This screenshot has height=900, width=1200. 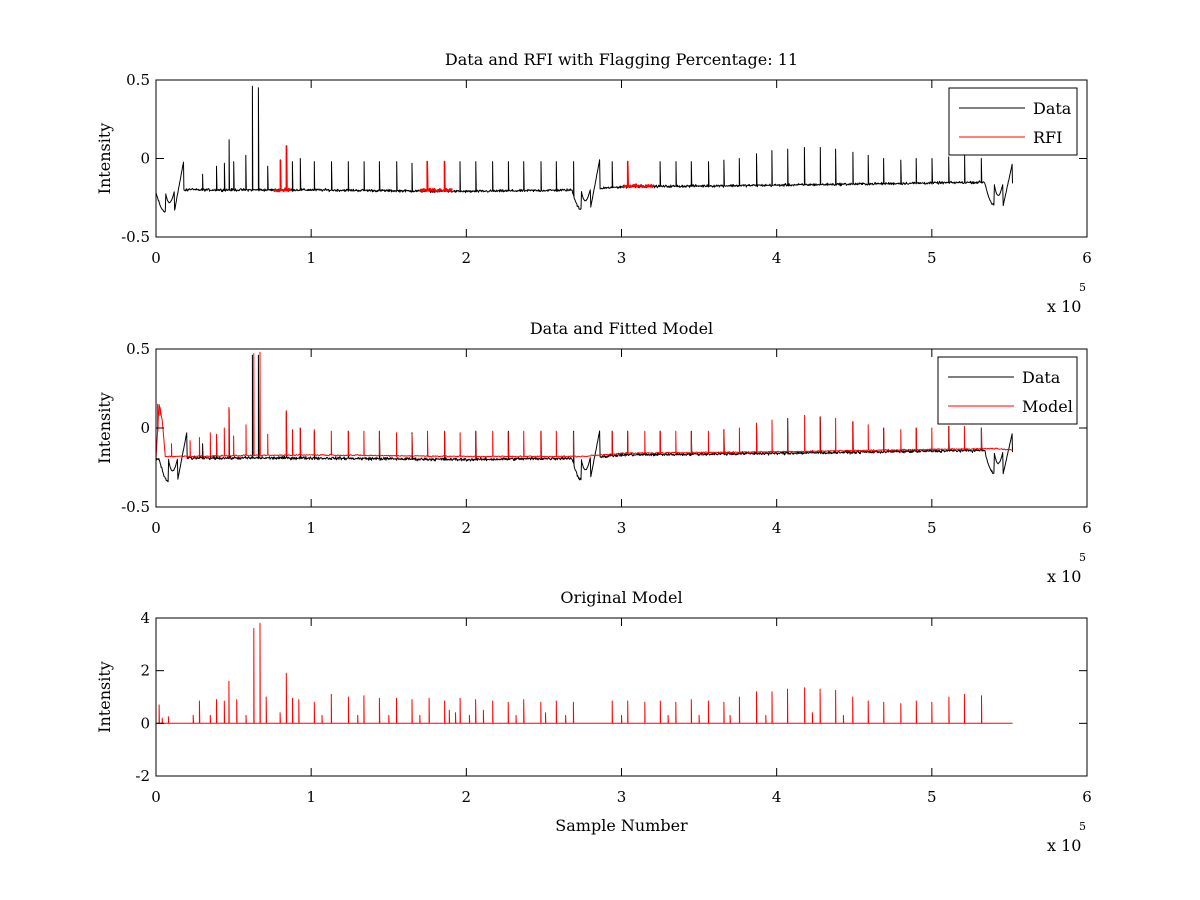 What do you see at coordinates (142, 776) in the screenshot?
I see `y-tick-label: -2` at bounding box center [142, 776].